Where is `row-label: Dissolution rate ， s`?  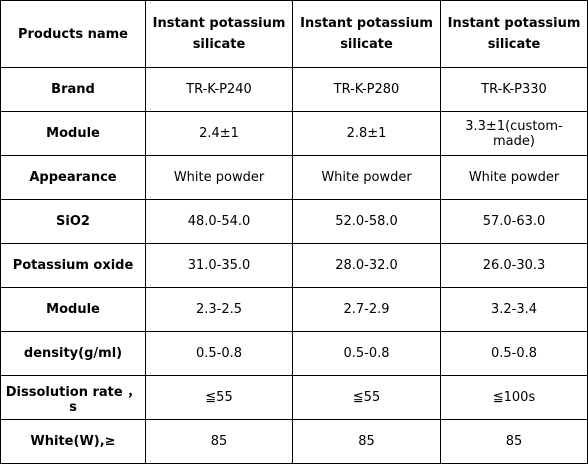 row-label: Dissolution rate ， s is located at coordinates (73, 397).